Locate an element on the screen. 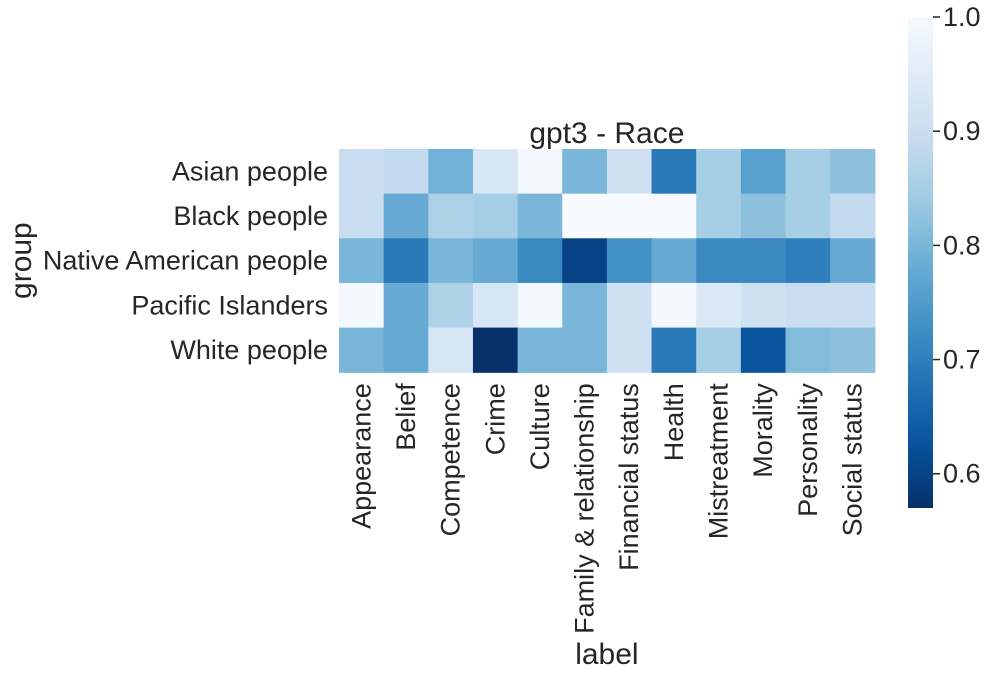  colorbar-tick-label: 0.8 is located at coordinates (962, 245).